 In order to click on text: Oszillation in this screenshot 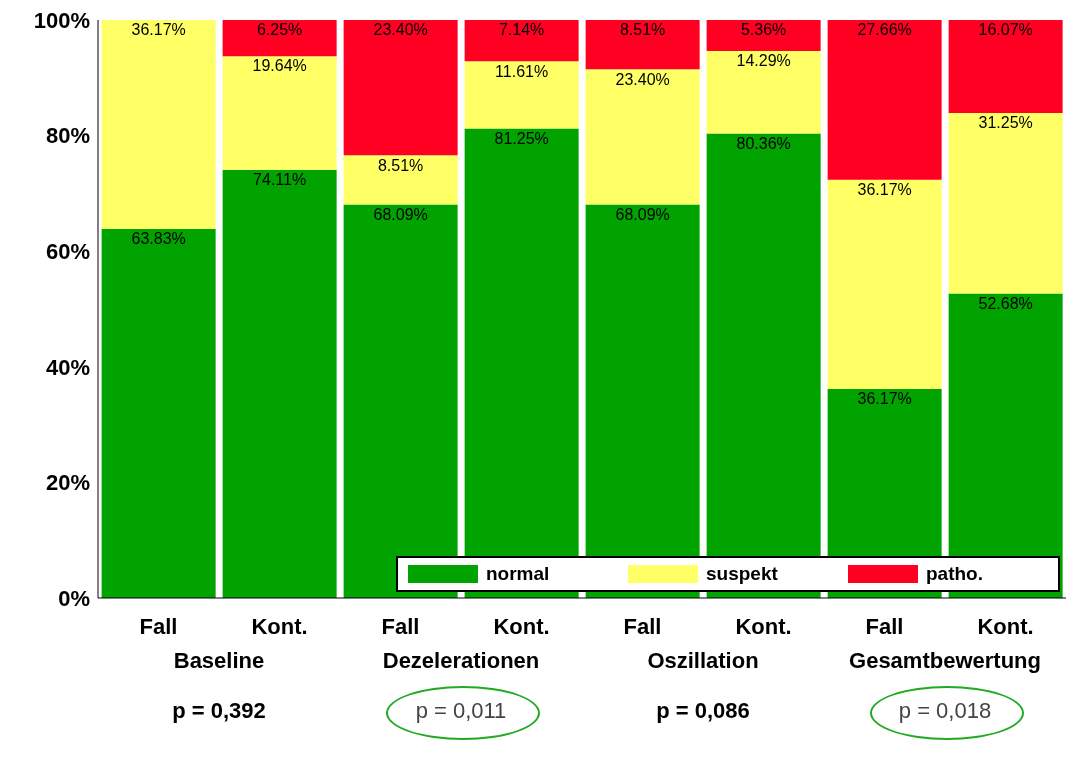, I will do `click(703, 660)`.